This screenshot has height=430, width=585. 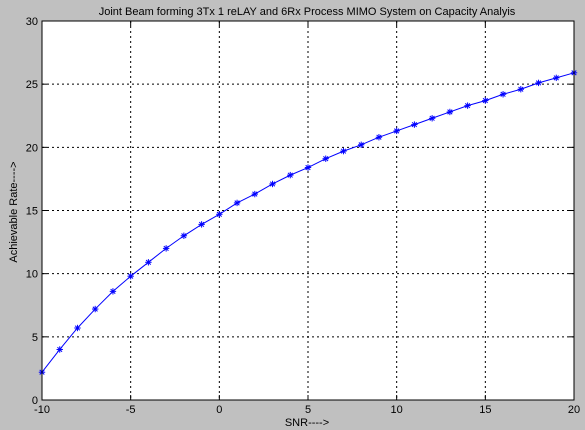 What do you see at coordinates (219, 410) in the screenshot?
I see `x-tick-label: 0` at bounding box center [219, 410].